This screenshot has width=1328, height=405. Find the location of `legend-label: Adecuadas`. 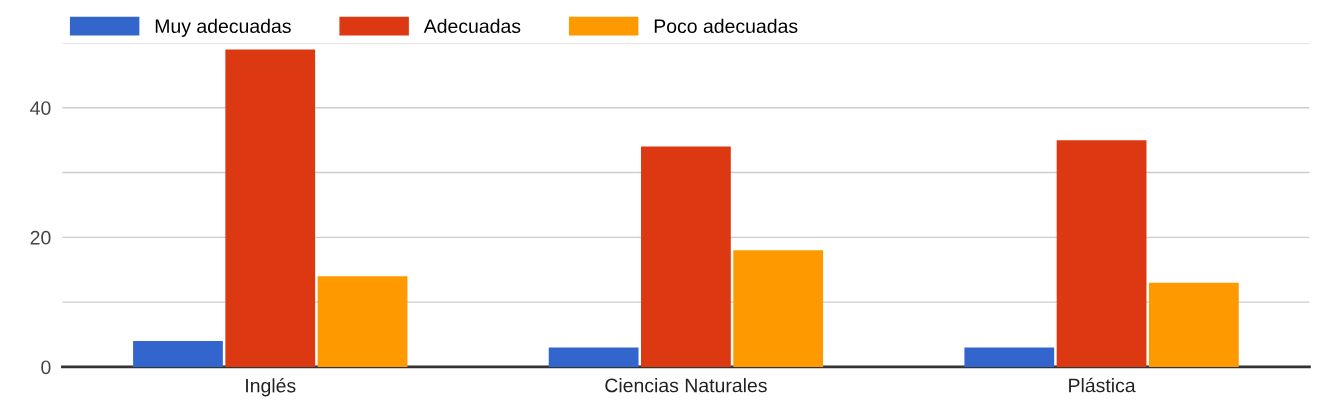

legend-label: Adecuadas is located at coordinates (472, 26).